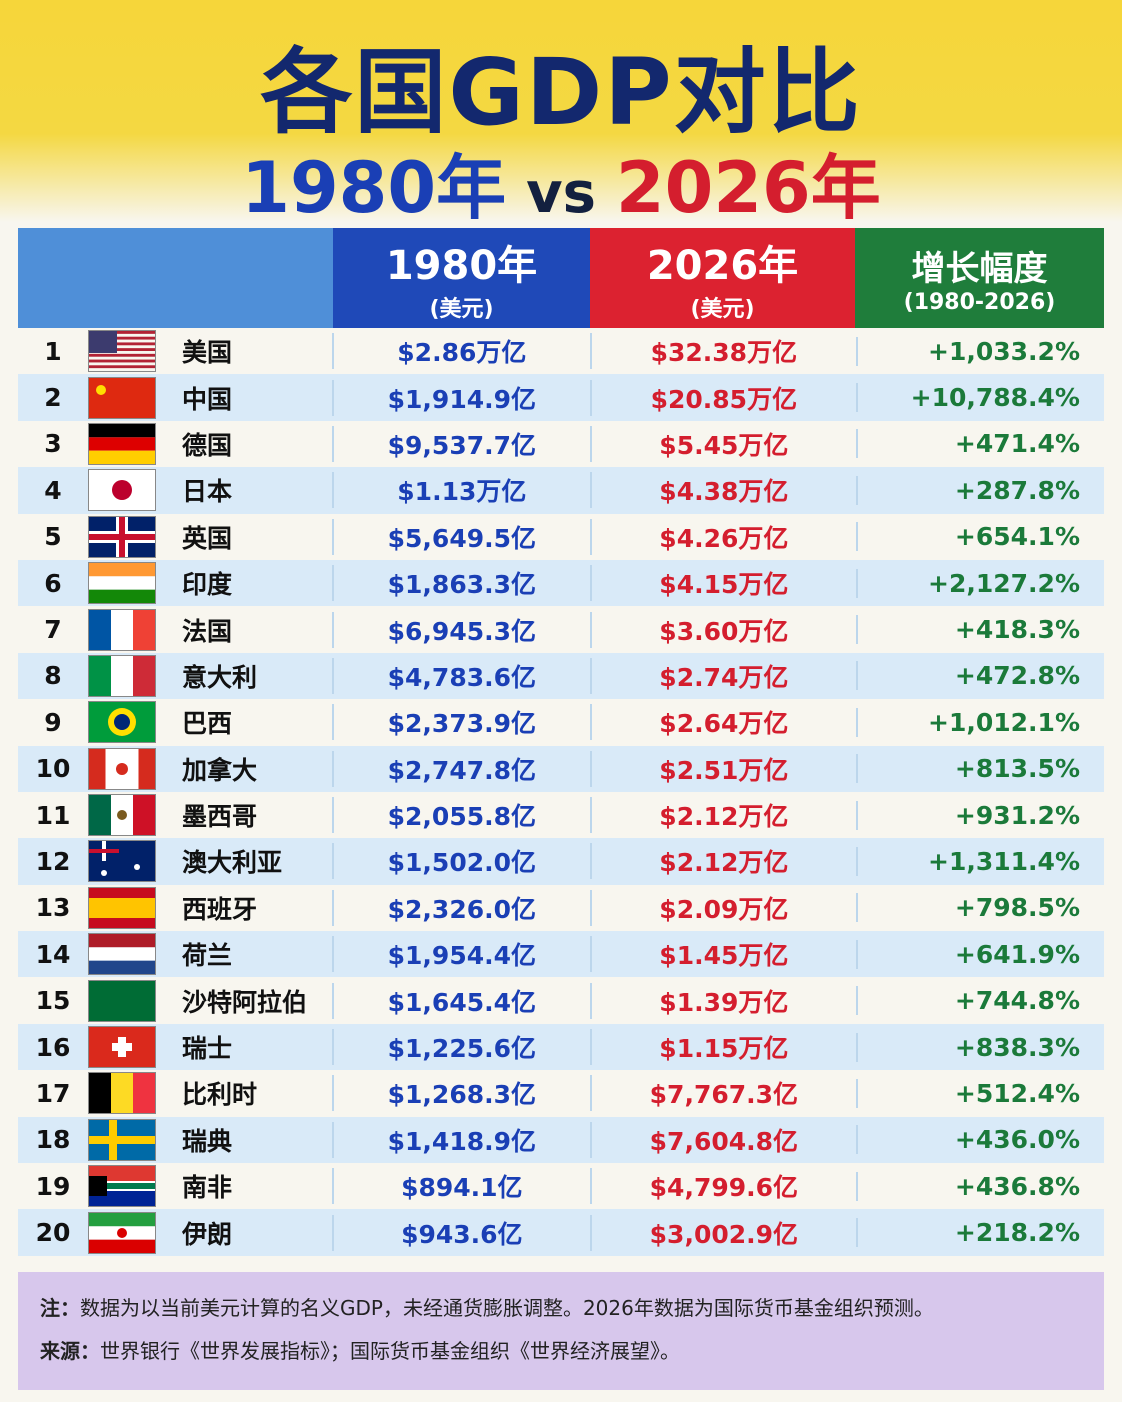 Image resolution: width=1122 pixels, height=1402 pixels. I want to click on country-cell: 4 日本, so click(175, 490).